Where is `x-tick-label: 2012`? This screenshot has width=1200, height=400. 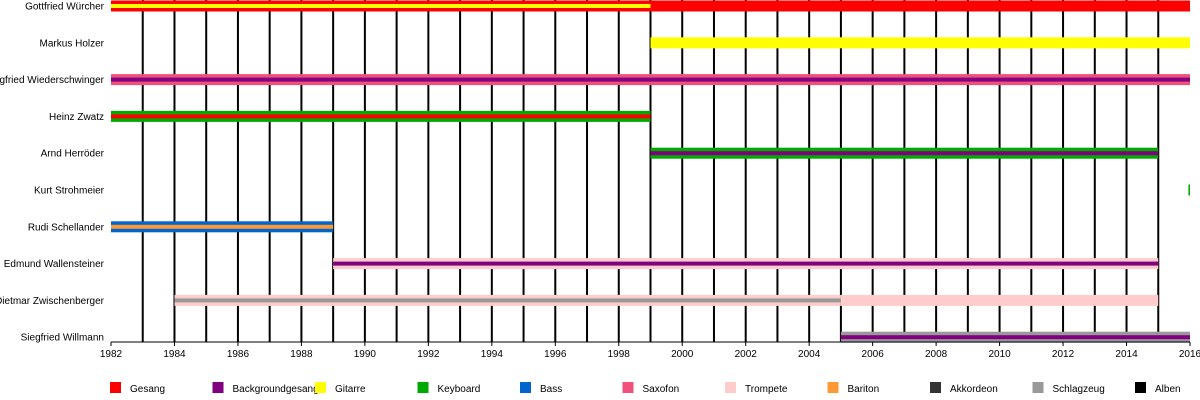
x-tick-label: 2012 is located at coordinates (1063, 354).